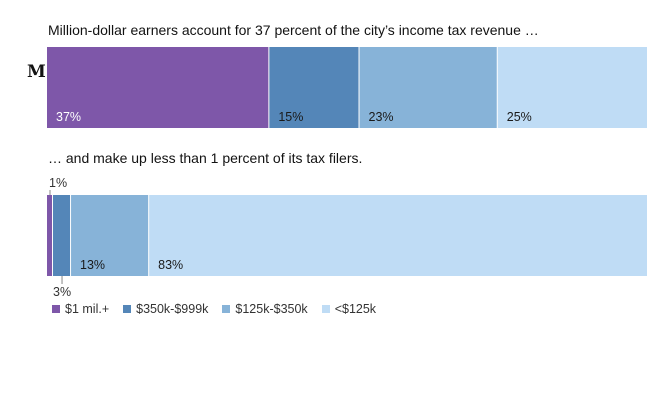 This screenshot has width=670, height=407. Describe the element at coordinates (355, 309) in the screenshot. I see `legend-label-under-125k: <$125k` at that location.